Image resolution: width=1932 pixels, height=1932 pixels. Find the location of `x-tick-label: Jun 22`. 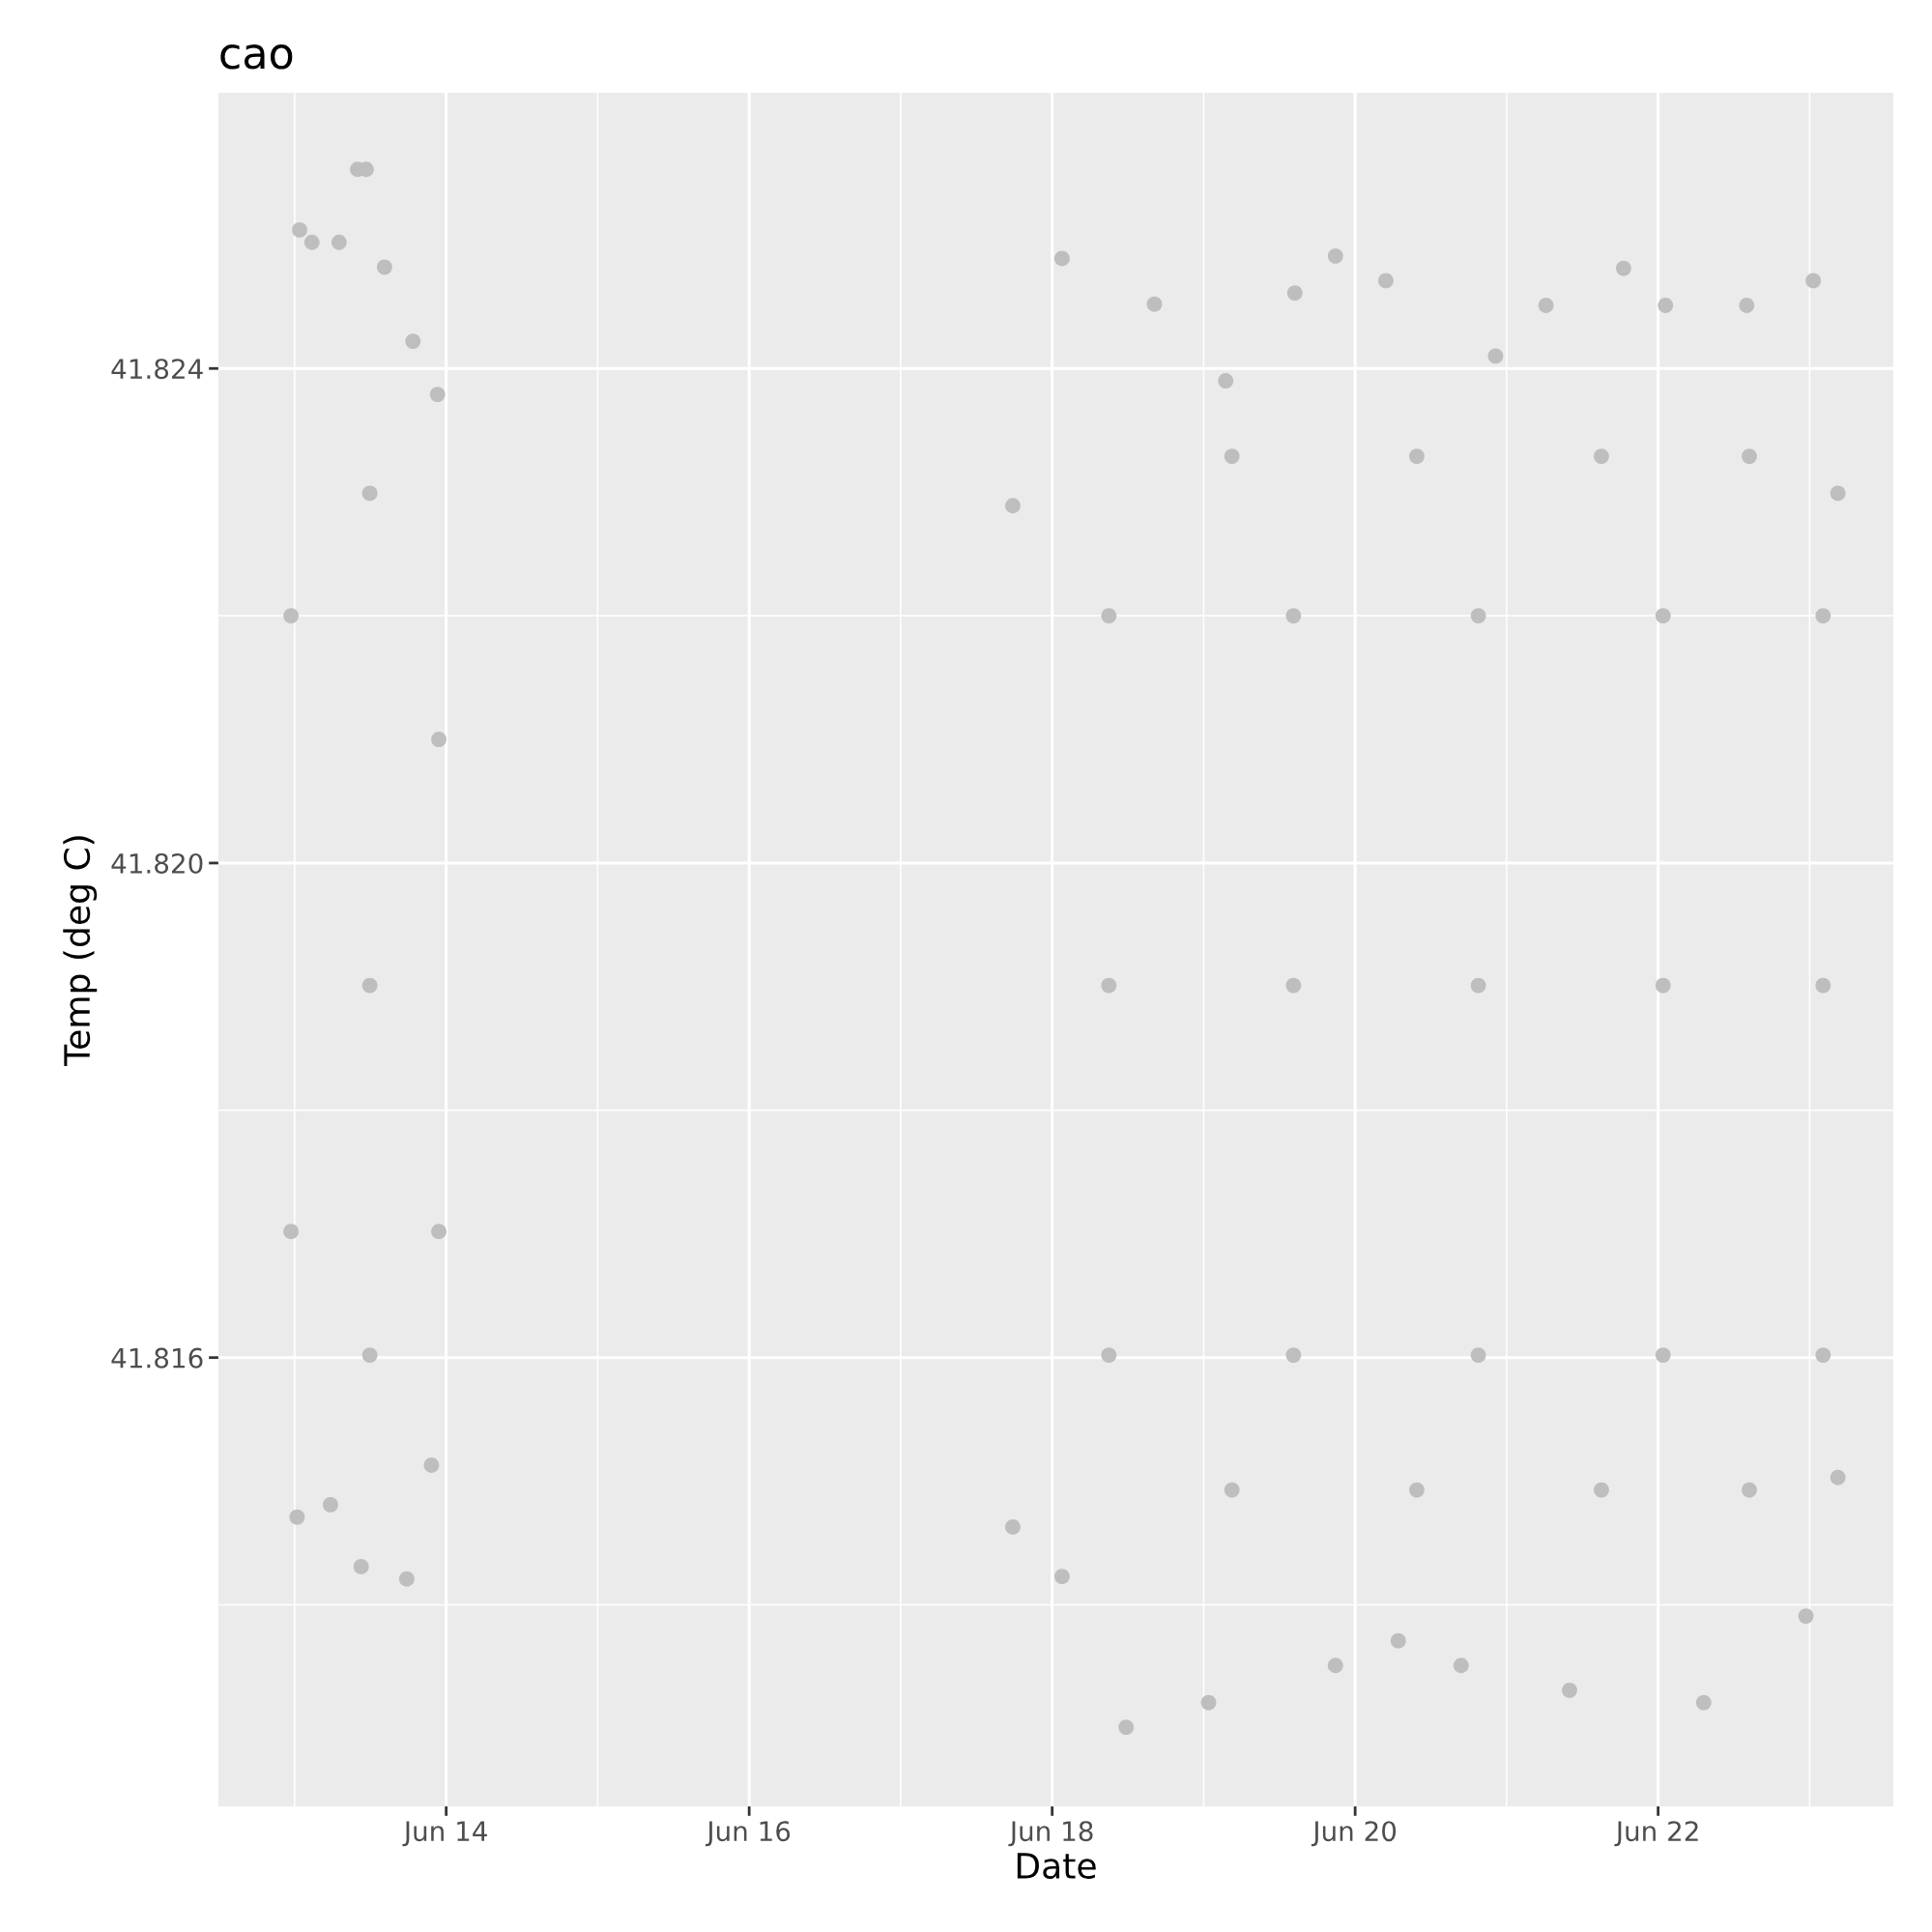

x-tick-label: Jun 22 is located at coordinates (1656, 1834).